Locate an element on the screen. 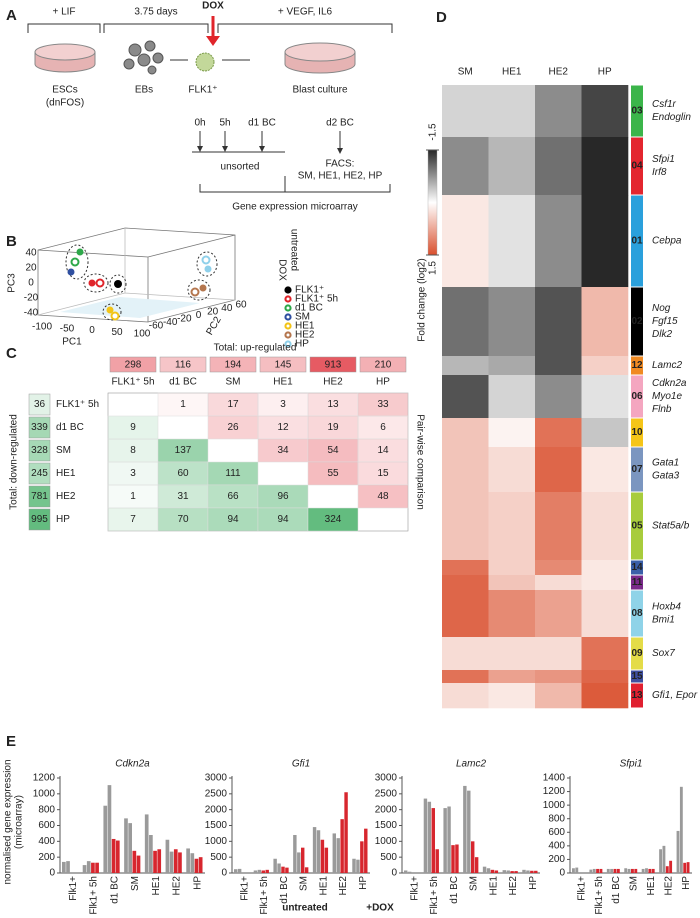  matrix-value: 48 is located at coordinates (383, 496).